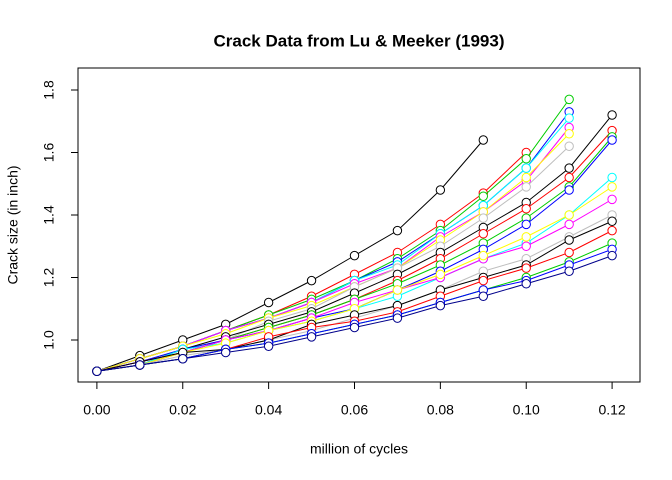  I want to click on x-axis-label: million of cycles, so click(359, 449).